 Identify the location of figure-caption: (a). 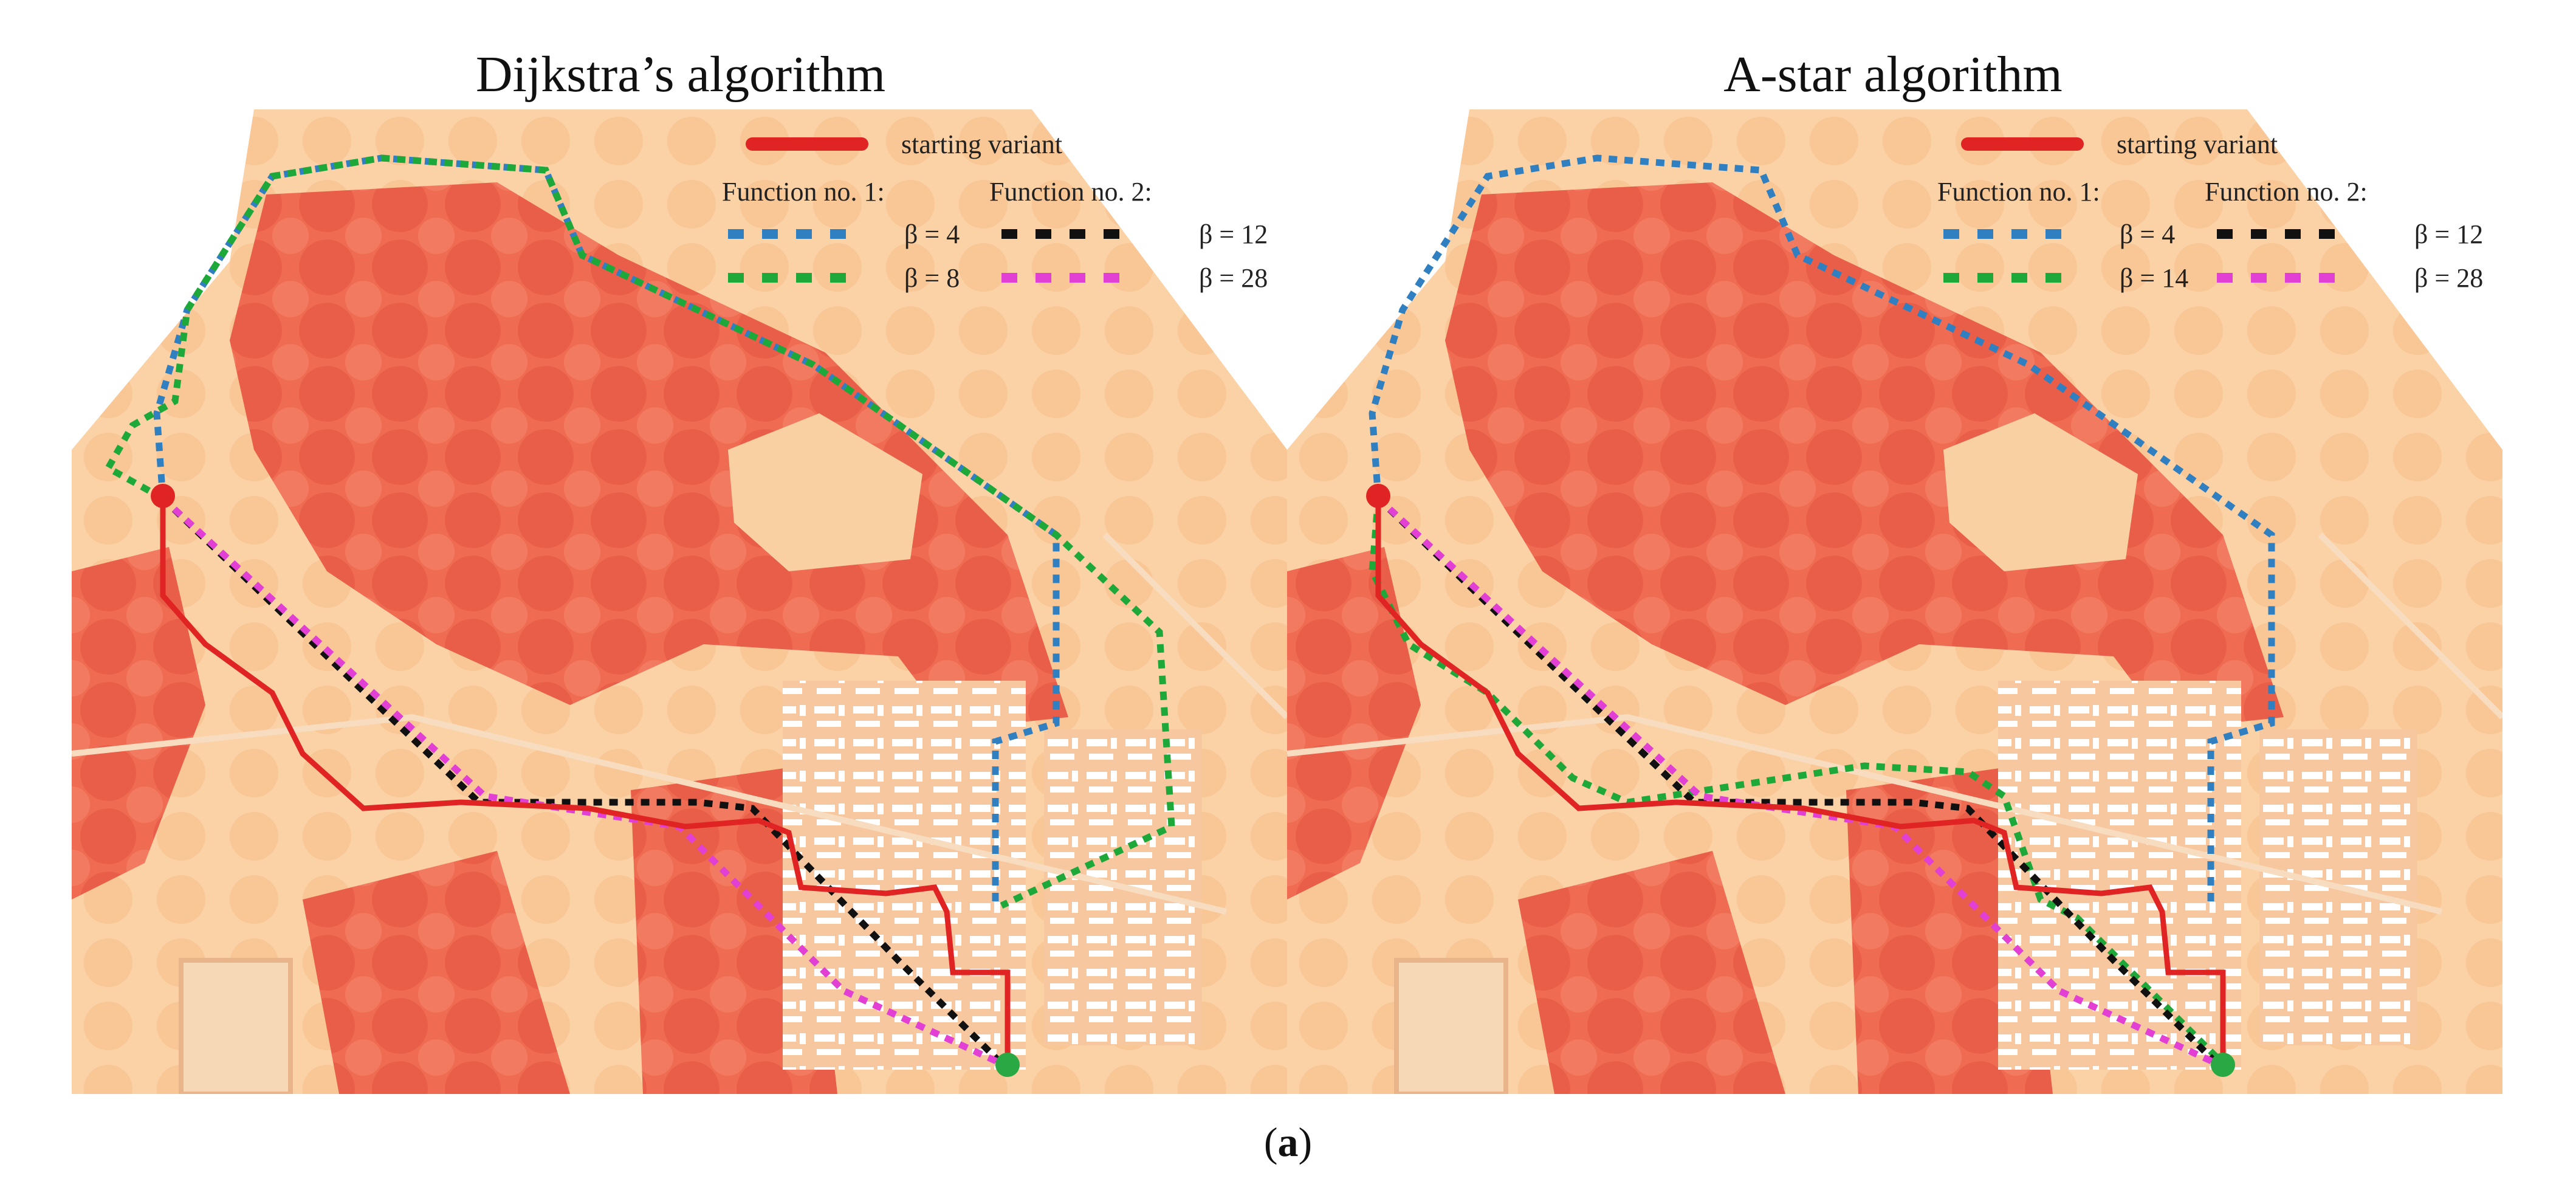
(1288, 1142).